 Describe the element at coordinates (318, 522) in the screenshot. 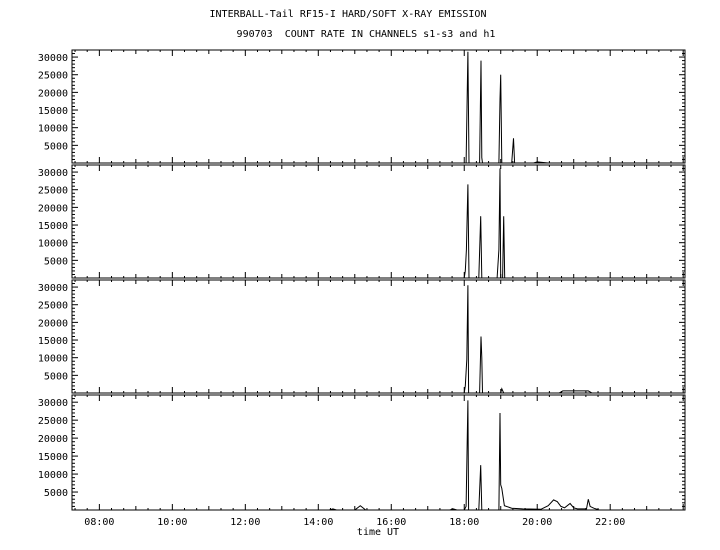

I see `x-tick-label: 14:00` at that location.